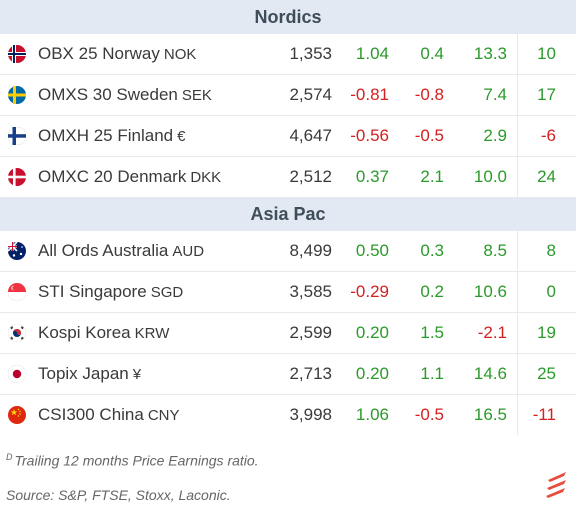 Image resolution: width=576 pixels, height=509 pixels. Describe the element at coordinates (490, 176) in the screenshot. I see `change-3: 10.0` at that location.